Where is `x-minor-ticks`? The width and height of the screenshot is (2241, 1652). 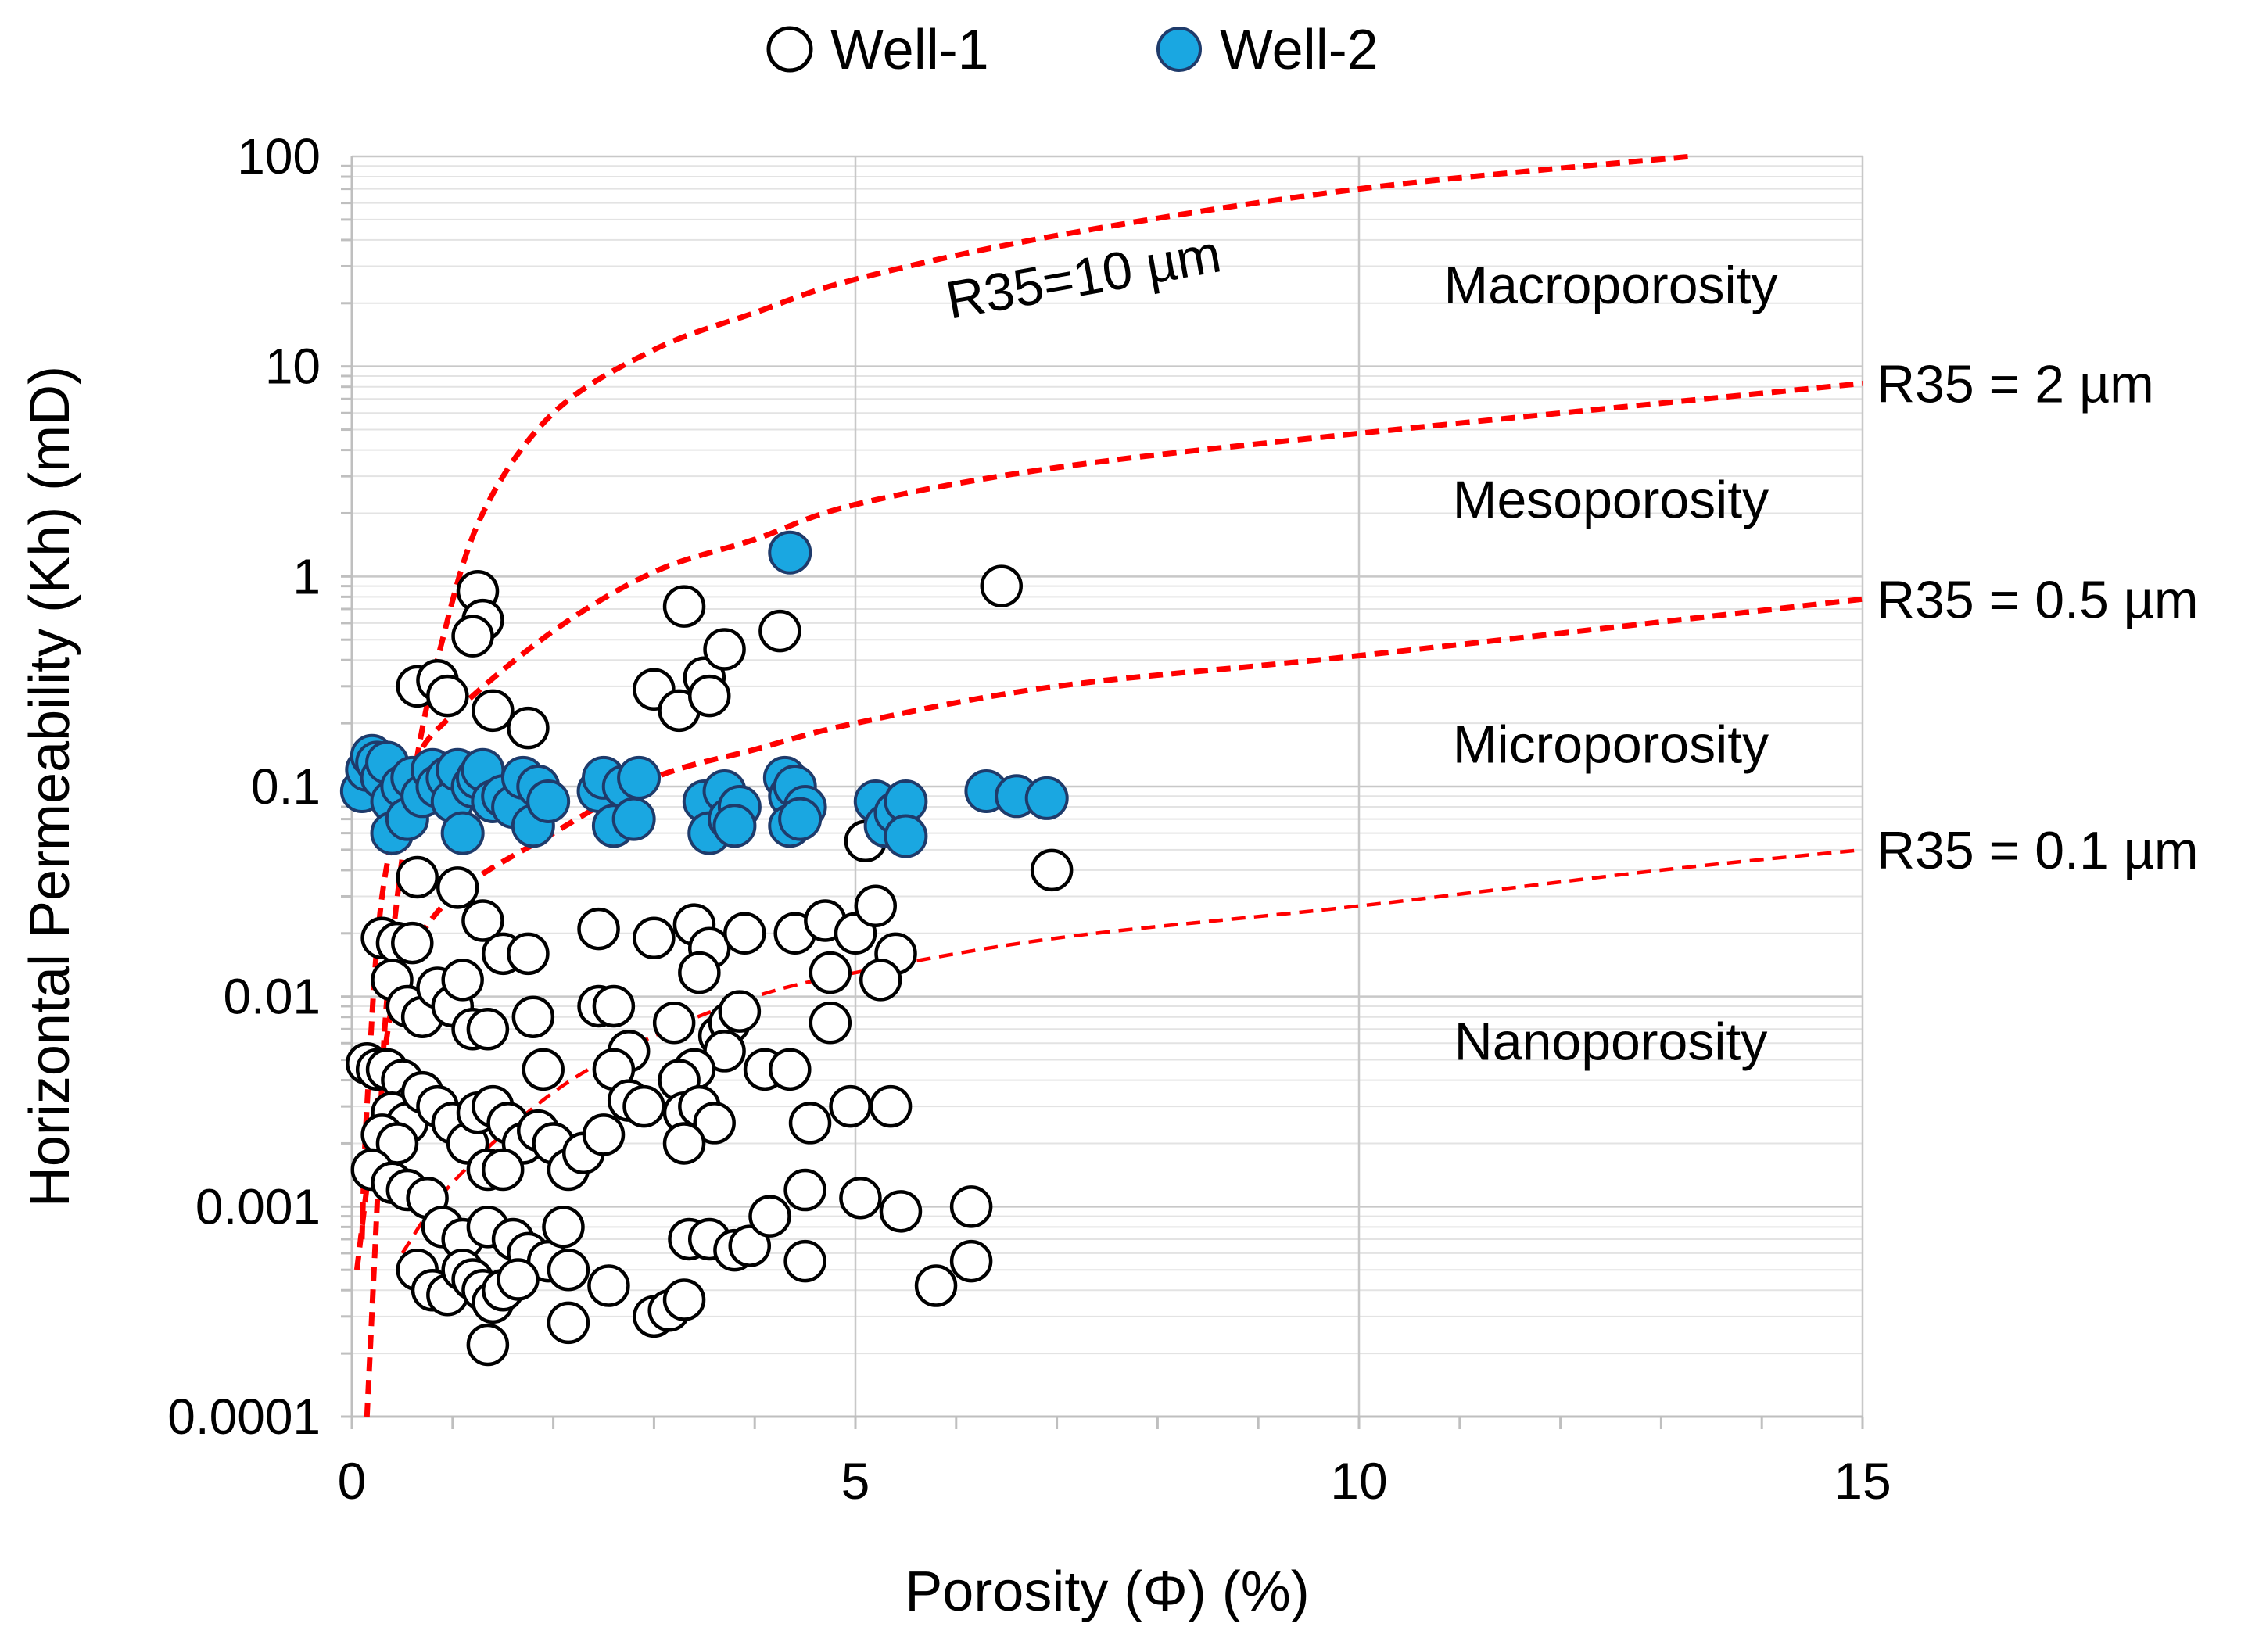
x-minor-ticks is located at coordinates (1107, 1423).